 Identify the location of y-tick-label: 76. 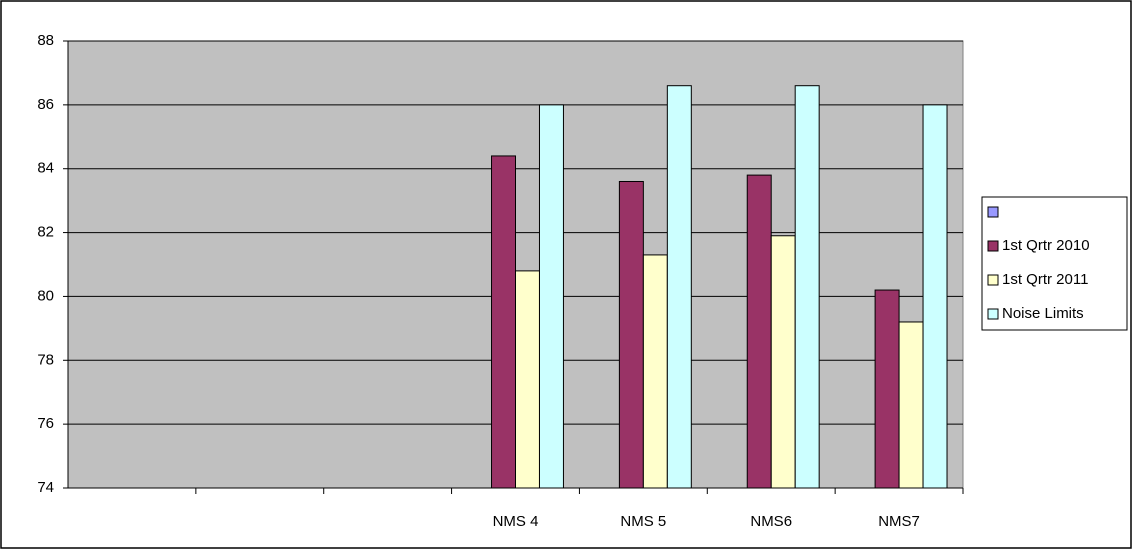
(45, 423).